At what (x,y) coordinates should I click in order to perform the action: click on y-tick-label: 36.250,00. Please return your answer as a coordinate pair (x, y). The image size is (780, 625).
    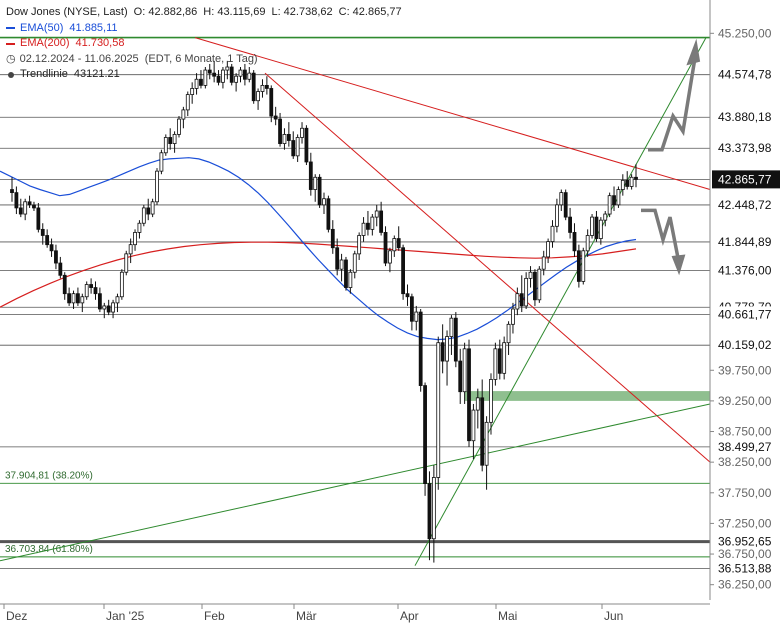
    Looking at the image, I should click on (745, 585).